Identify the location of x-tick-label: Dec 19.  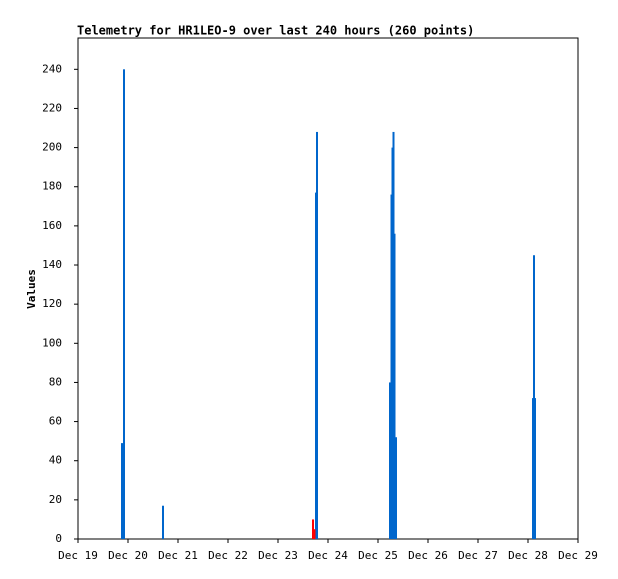
(78, 555).